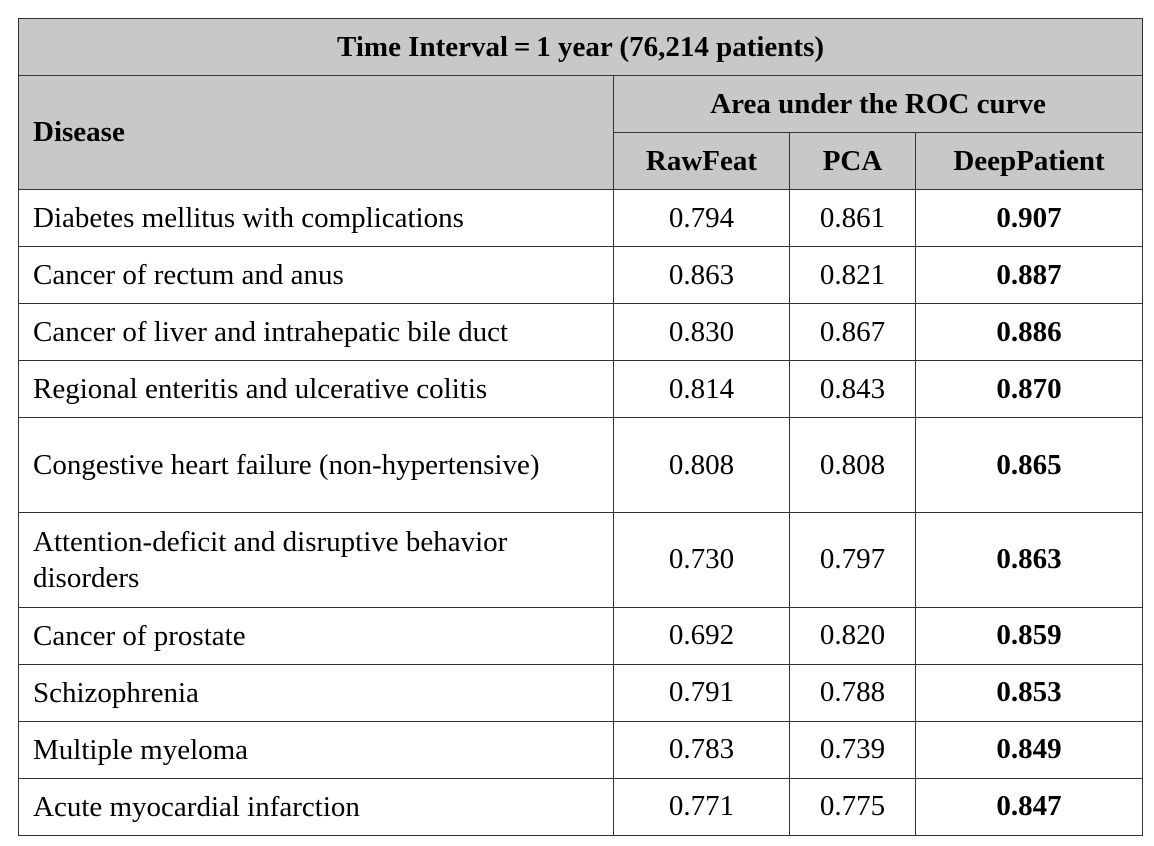 This screenshot has height=846, width=1154. Describe the element at coordinates (316, 807) in the screenshot. I see `disease-cell: Acute myocardial infarction` at that location.